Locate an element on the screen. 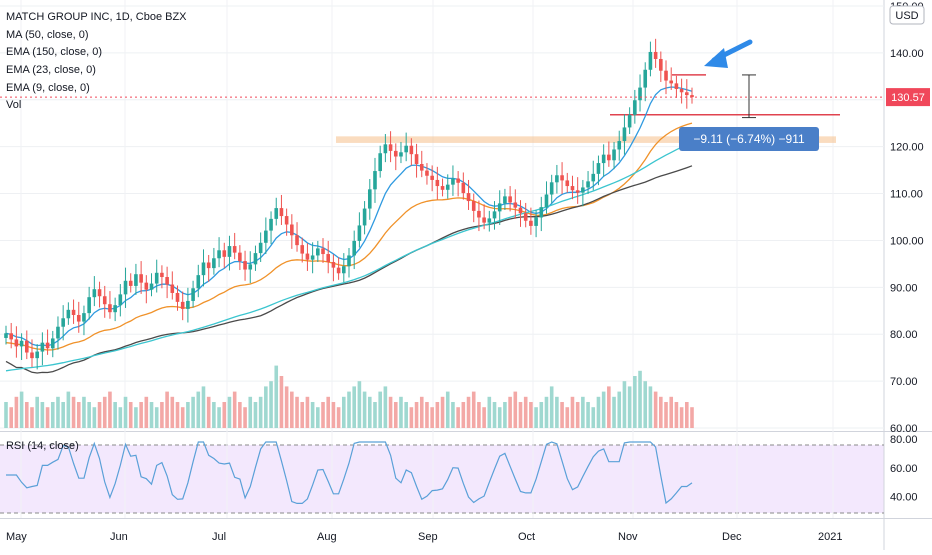  price-range-measure is located at coordinates (749, 96).